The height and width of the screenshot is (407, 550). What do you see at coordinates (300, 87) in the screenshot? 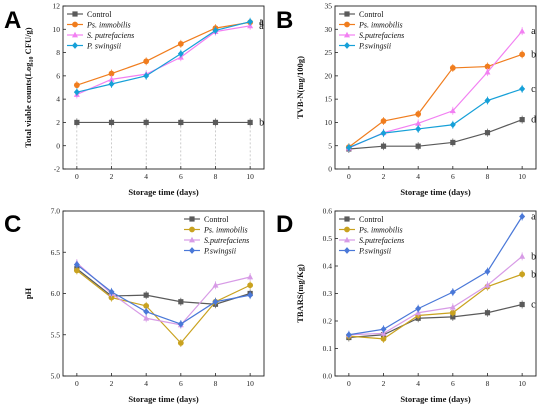
I see `y-axis-title-b: TVB-N(mg/100g)` at bounding box center [300, 87].